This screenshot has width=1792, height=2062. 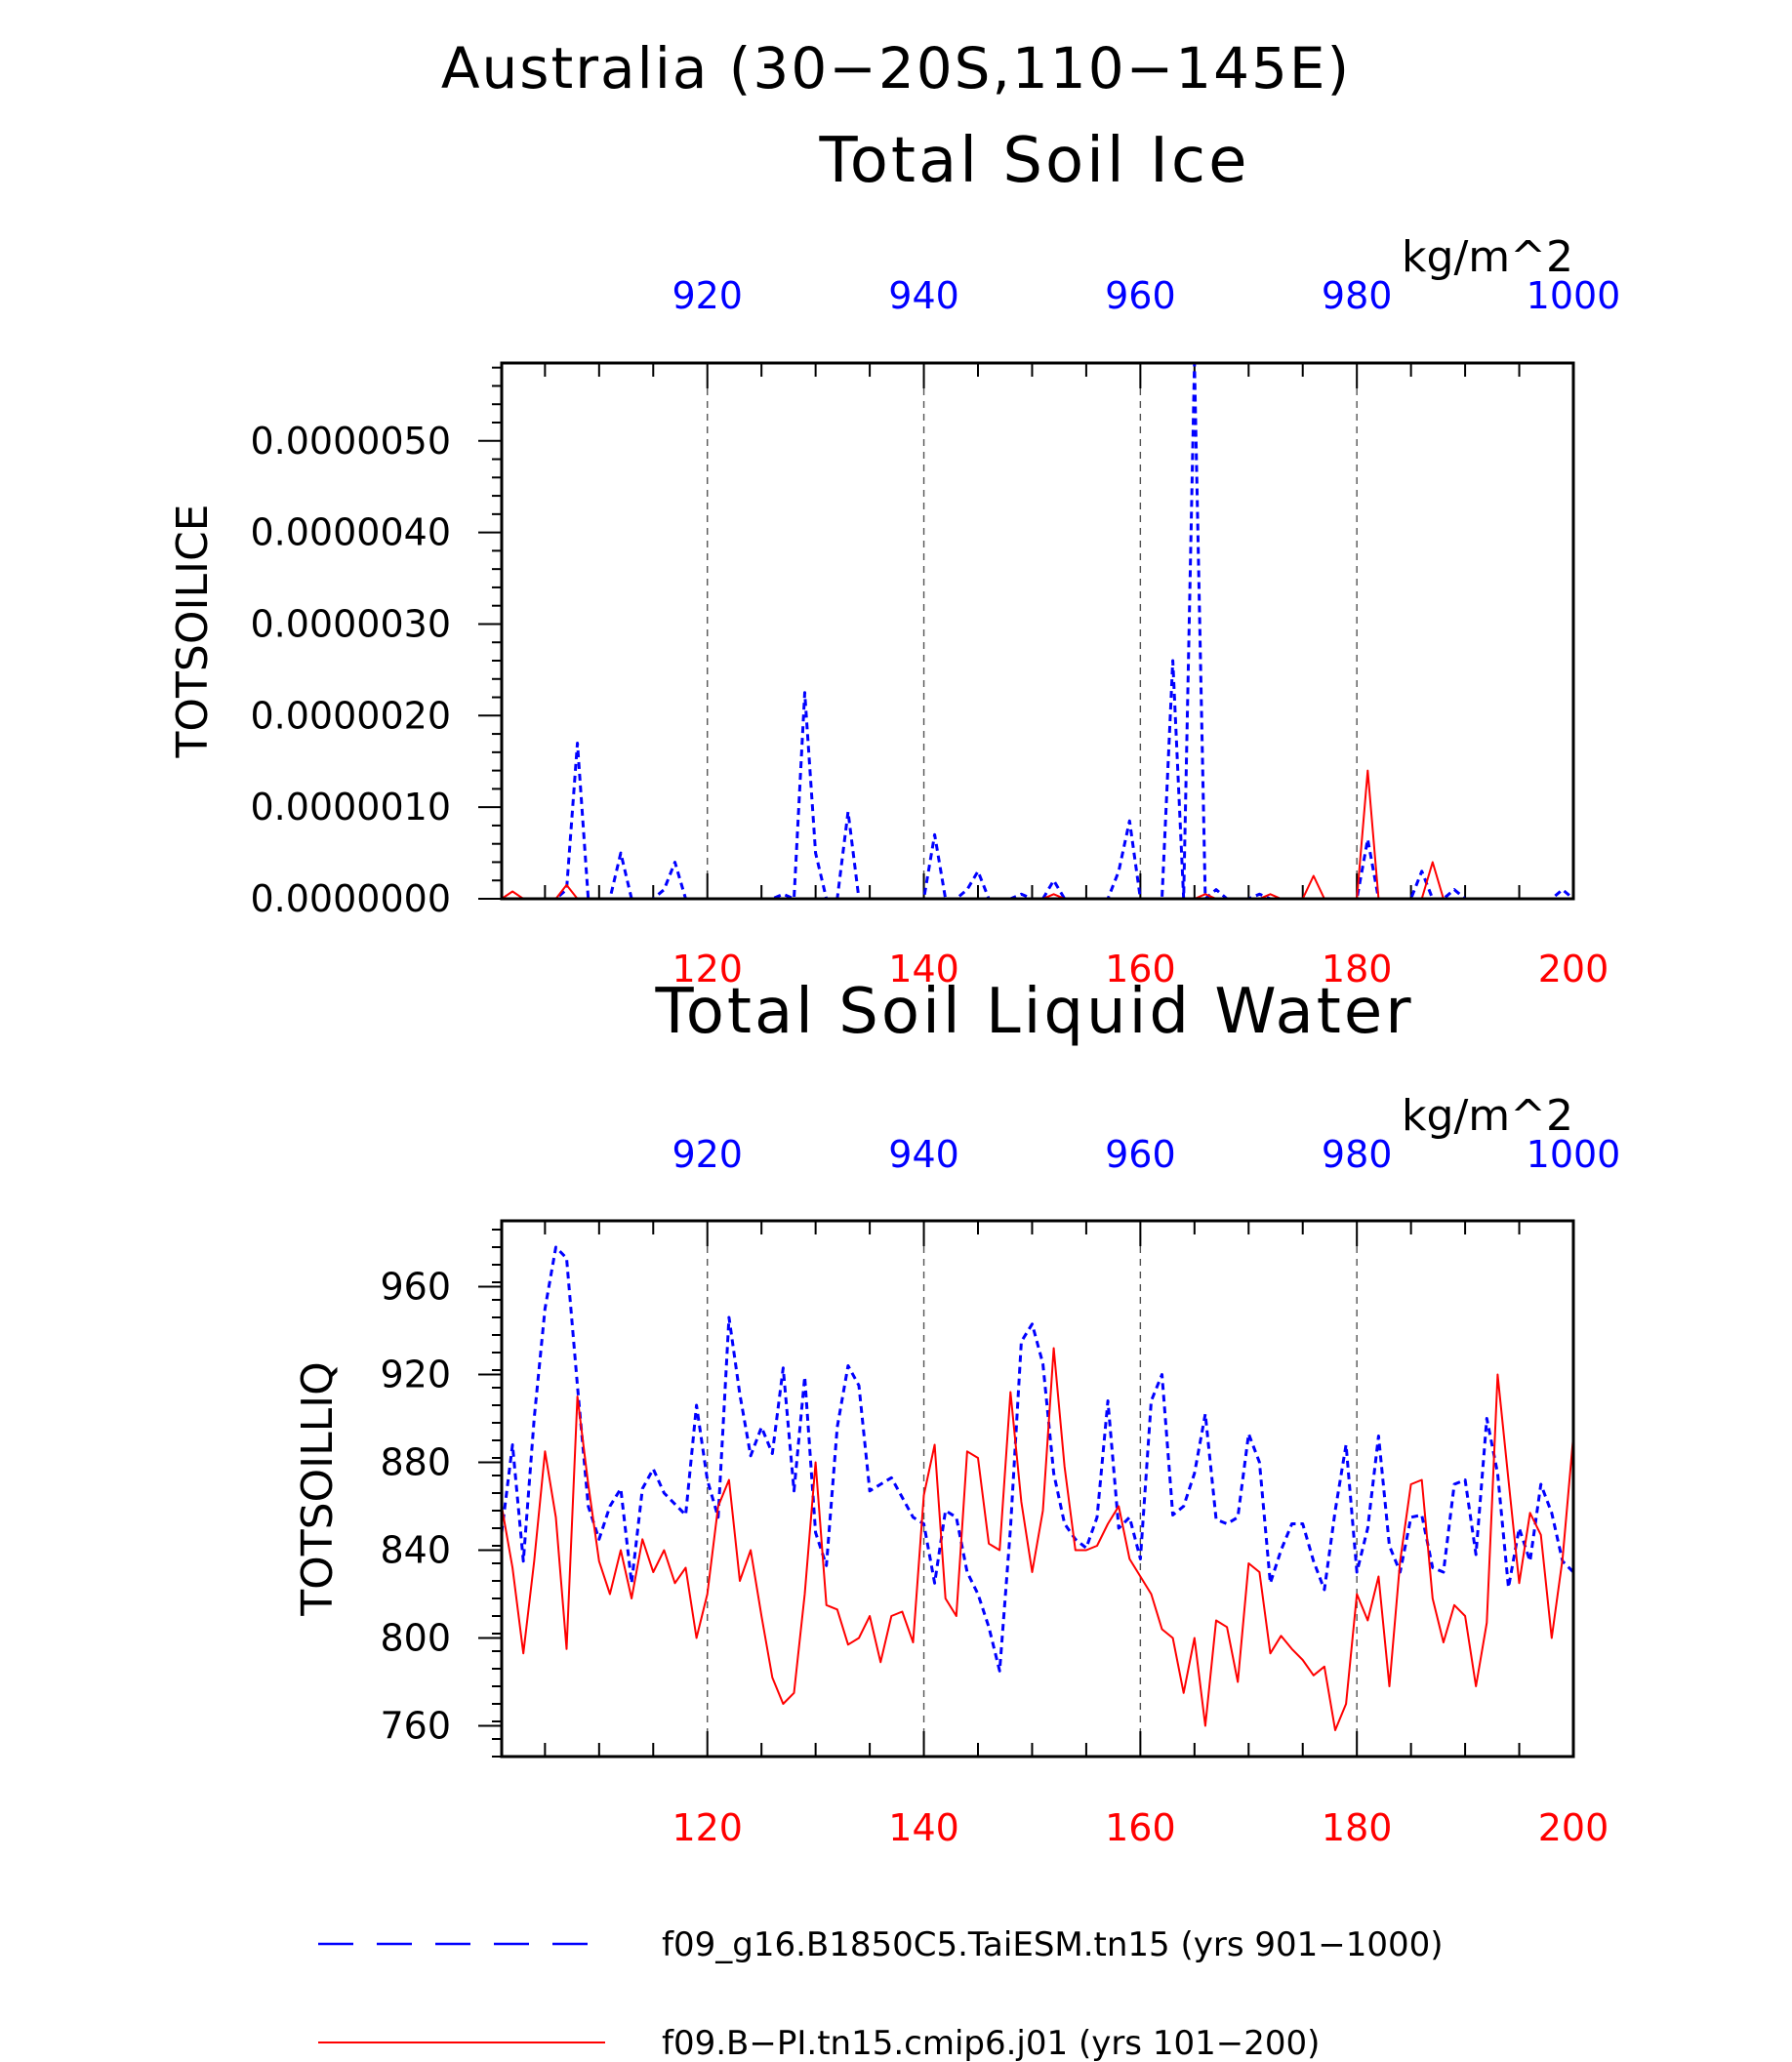 I want to click on y-axis-label: TOTSOILLIQ, so click(x=318, y=1489).